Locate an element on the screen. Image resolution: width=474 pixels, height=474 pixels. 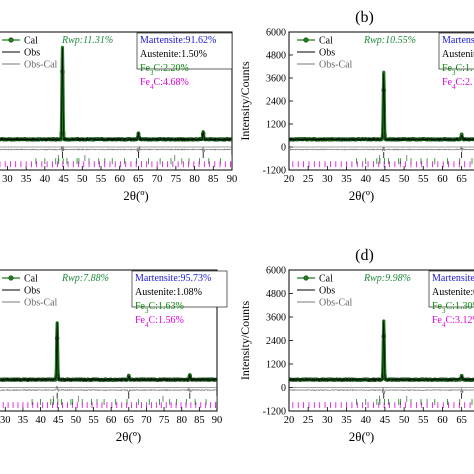
x-tick-label: 90 is located at coordinates (232, 179).